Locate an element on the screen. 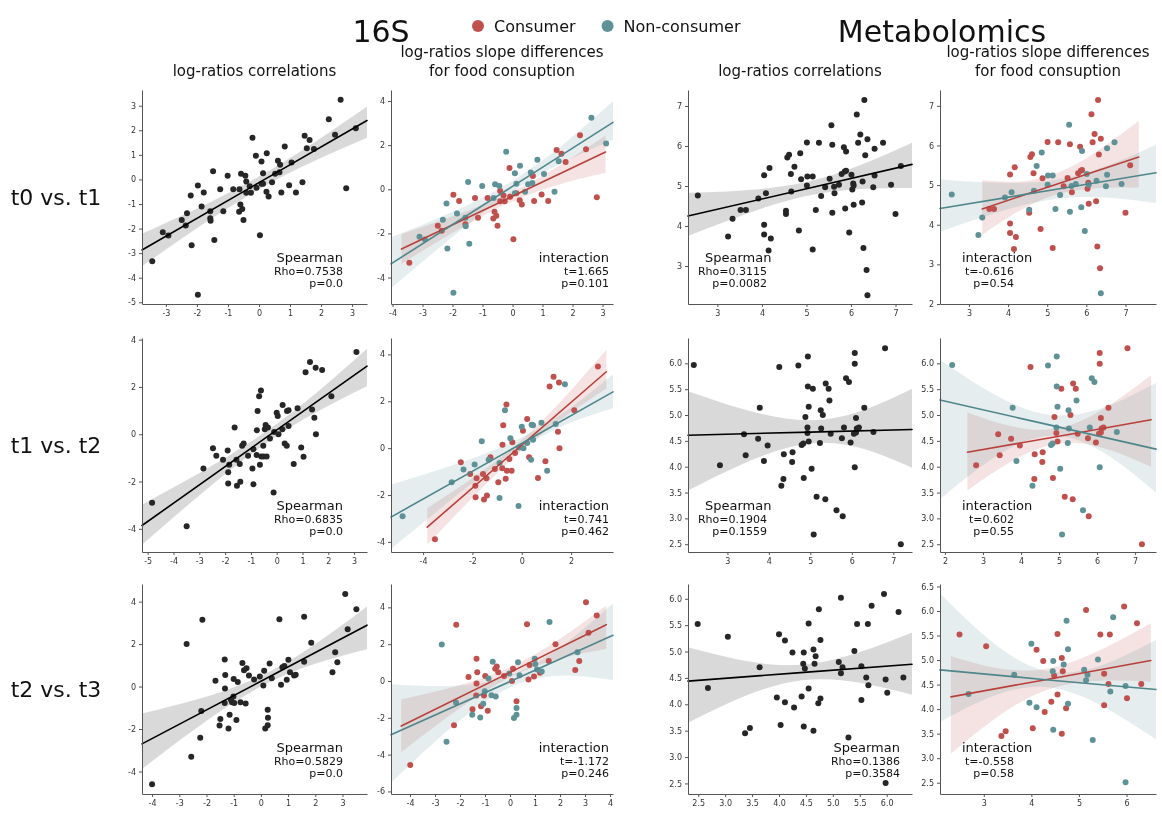 The width and height of the screenshot is (1162, 820). annotation: t=0.602 is located at coordinates (991, 519).